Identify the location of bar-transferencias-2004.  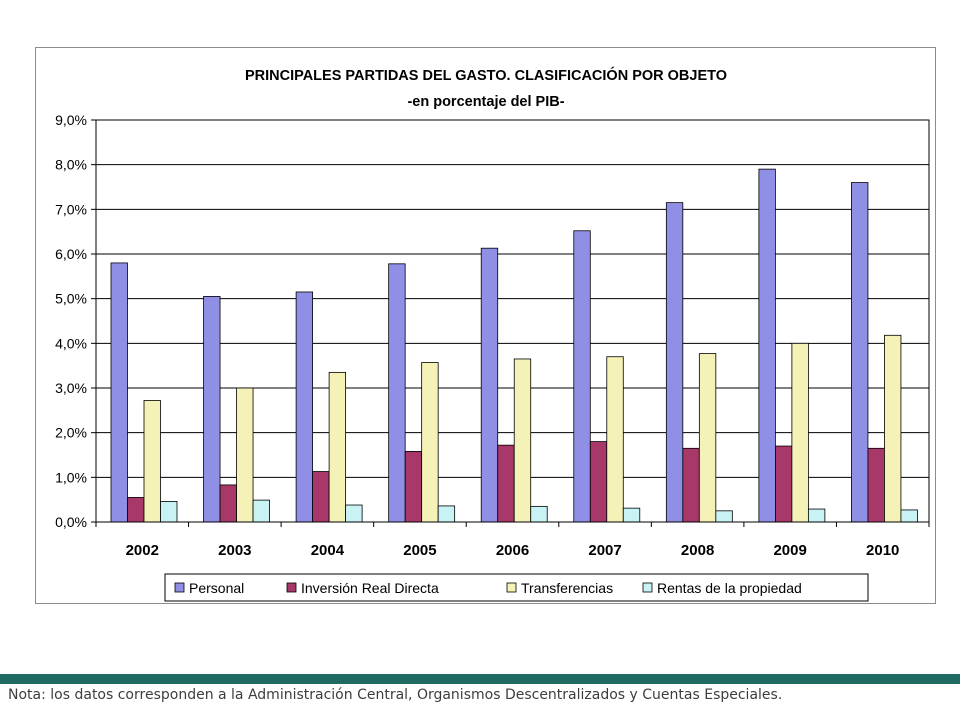
(337, 447).